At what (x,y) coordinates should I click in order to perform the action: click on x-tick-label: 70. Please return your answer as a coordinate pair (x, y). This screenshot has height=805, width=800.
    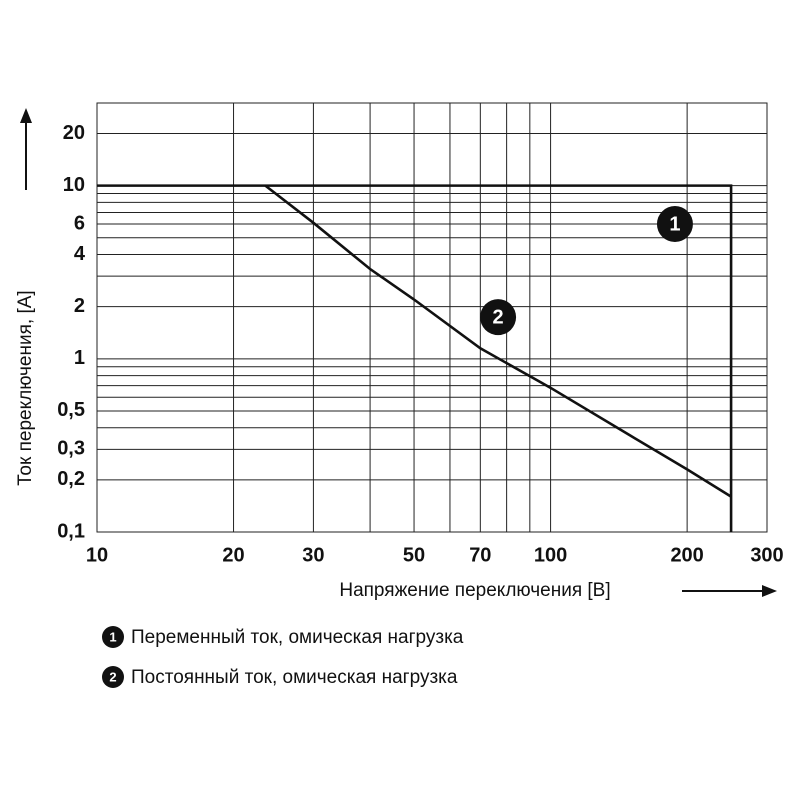
    Looking at the image, I should click on (480, 555).